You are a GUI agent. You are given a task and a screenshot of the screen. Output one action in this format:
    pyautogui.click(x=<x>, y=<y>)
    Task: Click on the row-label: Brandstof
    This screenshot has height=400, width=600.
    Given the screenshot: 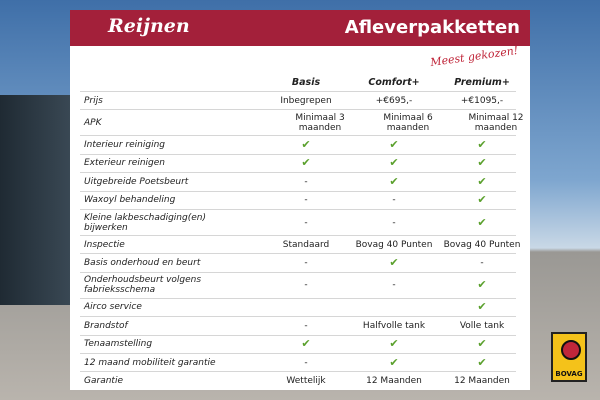 What is the action you would take?
    pyautogui.click(x=106, y=325)
    